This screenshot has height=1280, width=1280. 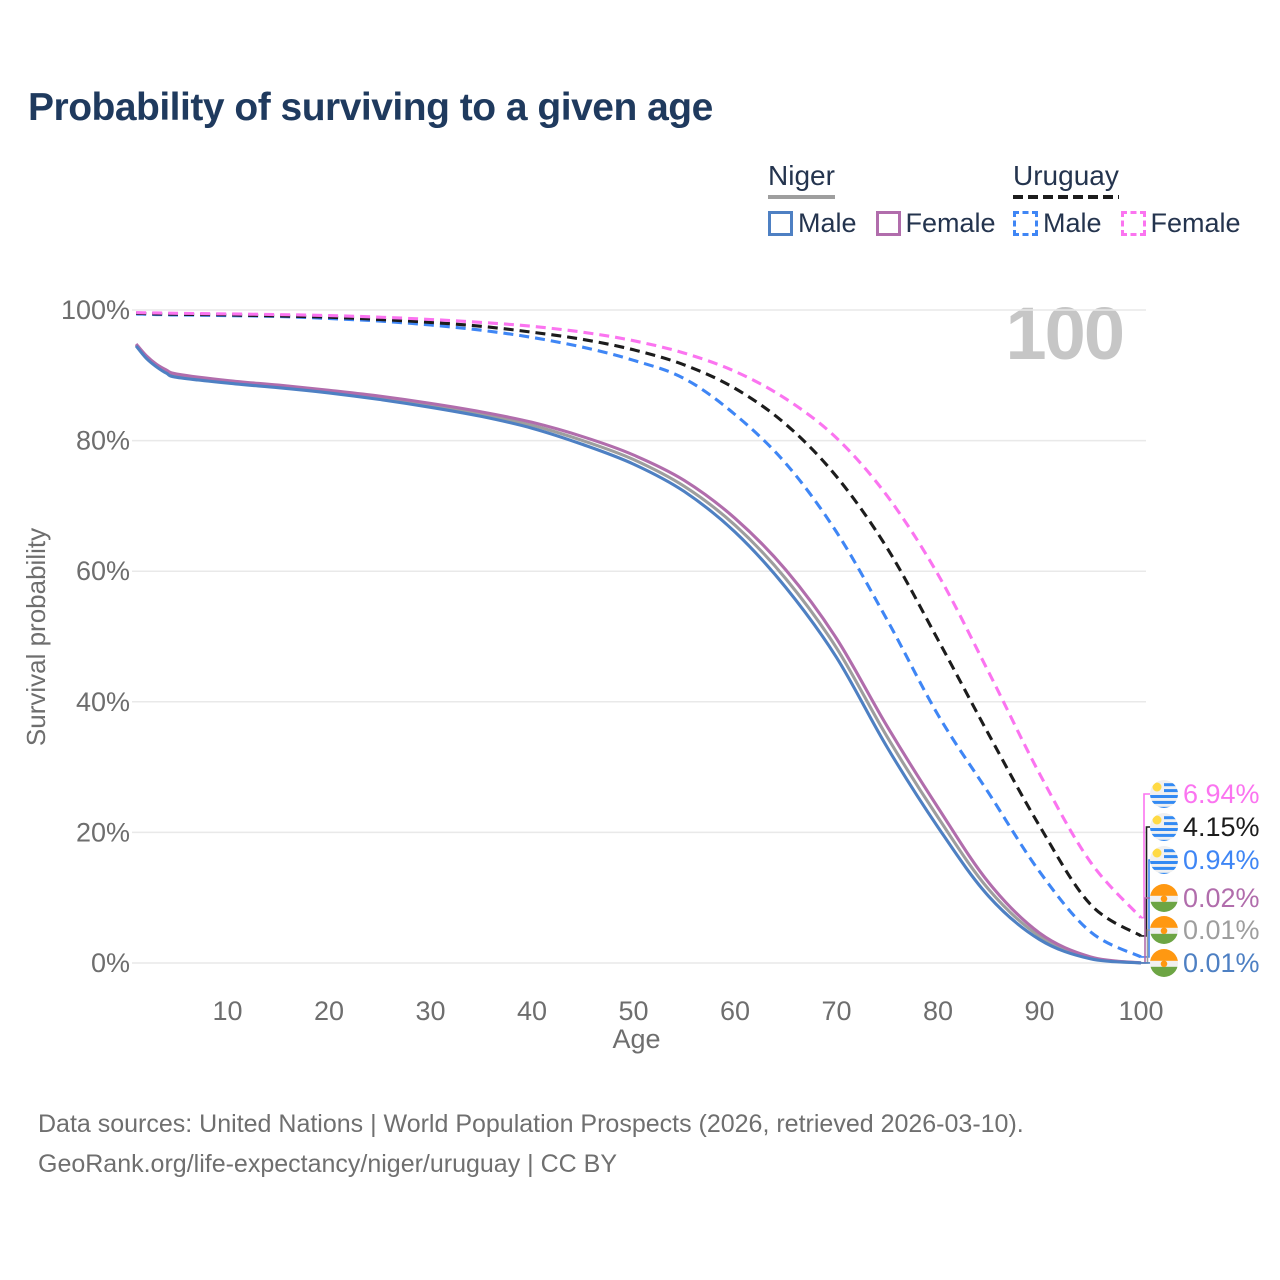 What do you see at coordinates (801, 175) in the screenshot?
I see `legend-country-niger: Niger` at bounding box center [801, 175].